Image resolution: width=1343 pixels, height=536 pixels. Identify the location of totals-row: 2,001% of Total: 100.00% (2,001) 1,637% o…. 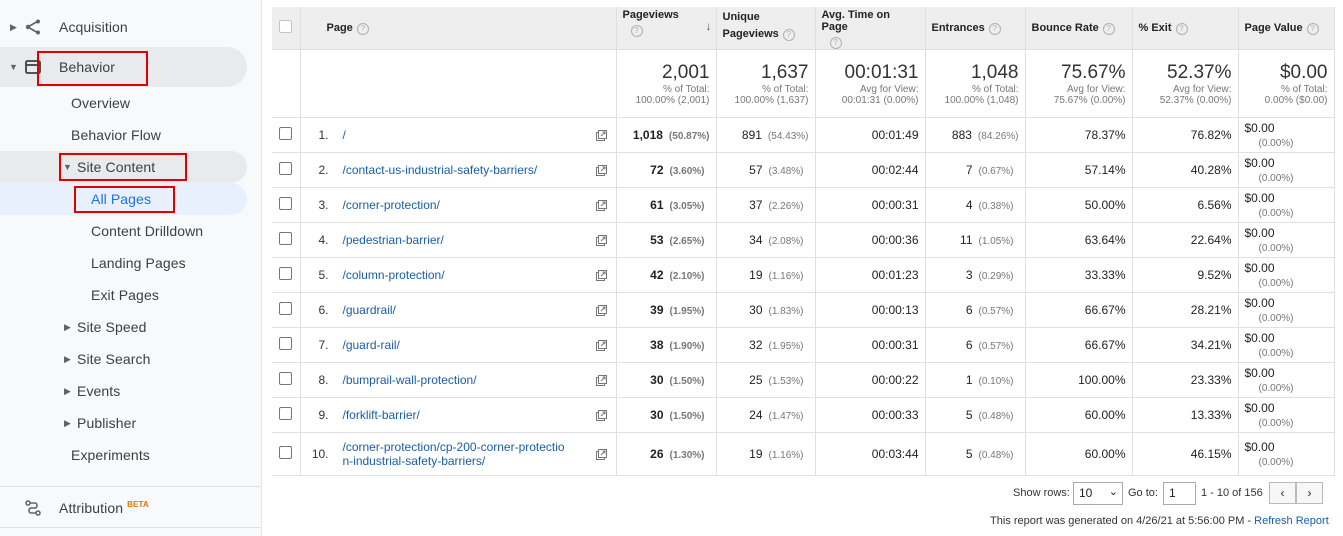
(803, 83).